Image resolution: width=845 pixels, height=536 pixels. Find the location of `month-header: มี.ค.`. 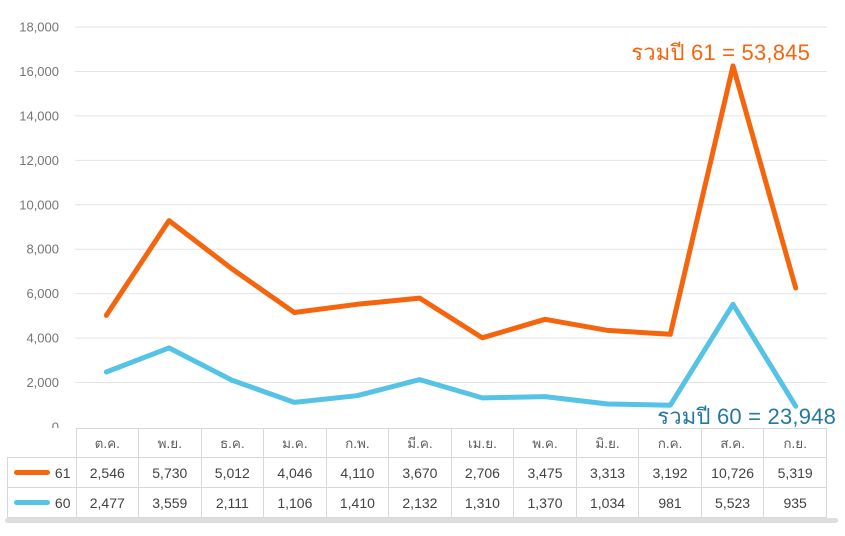

month-header: มี.ค. is located at coordinates (420, 443).